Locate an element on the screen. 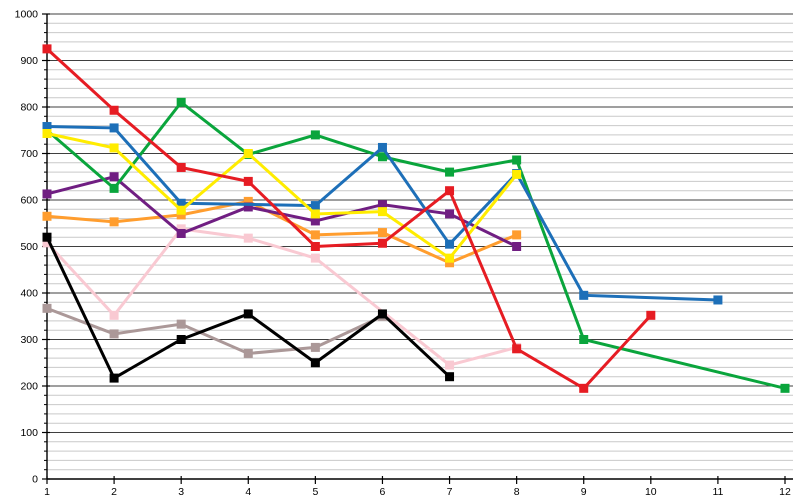  x-axis-tick-label: 3 is located at coordinates (181, 492).